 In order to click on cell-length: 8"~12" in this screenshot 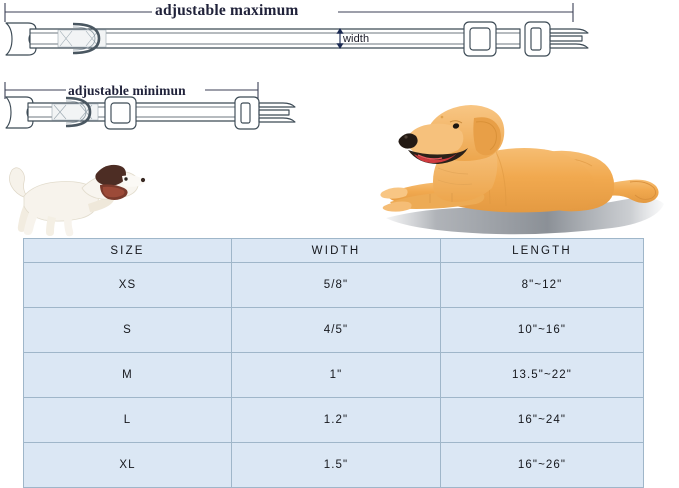, I will do `click(542, 285)`.